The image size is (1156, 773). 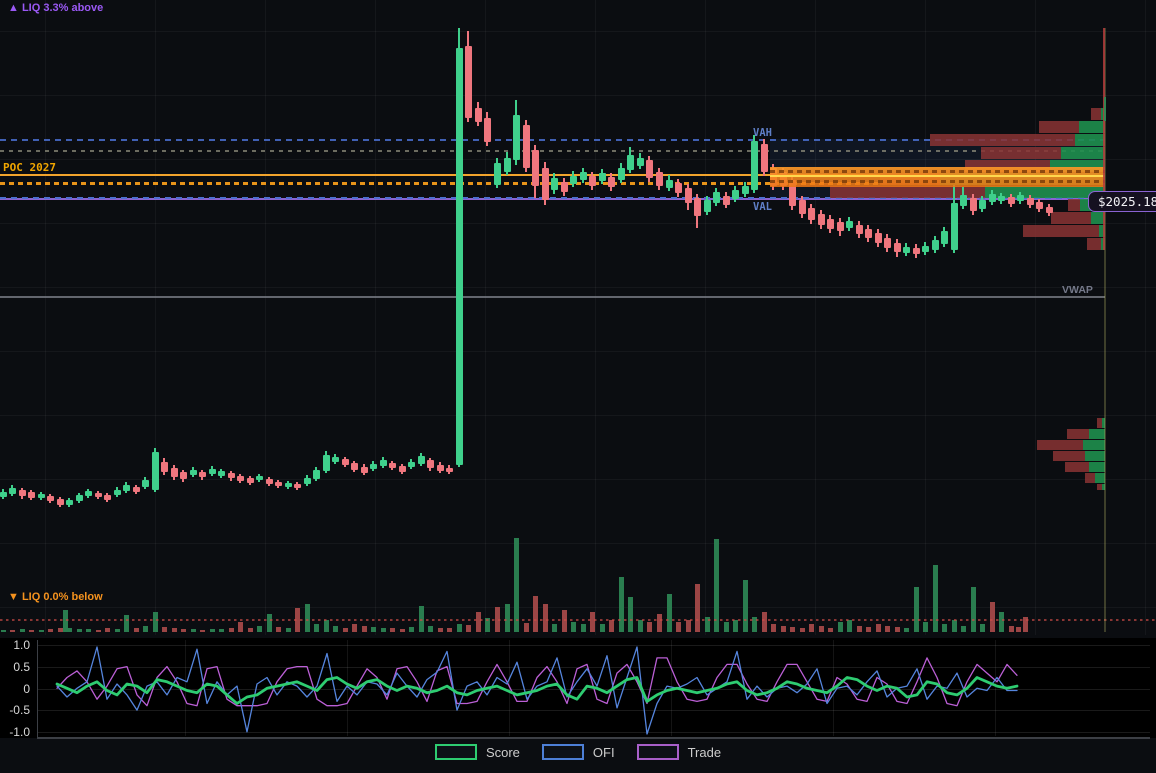 I want to click on legend-item-ofi: OFI, so click(x=578, y=752).